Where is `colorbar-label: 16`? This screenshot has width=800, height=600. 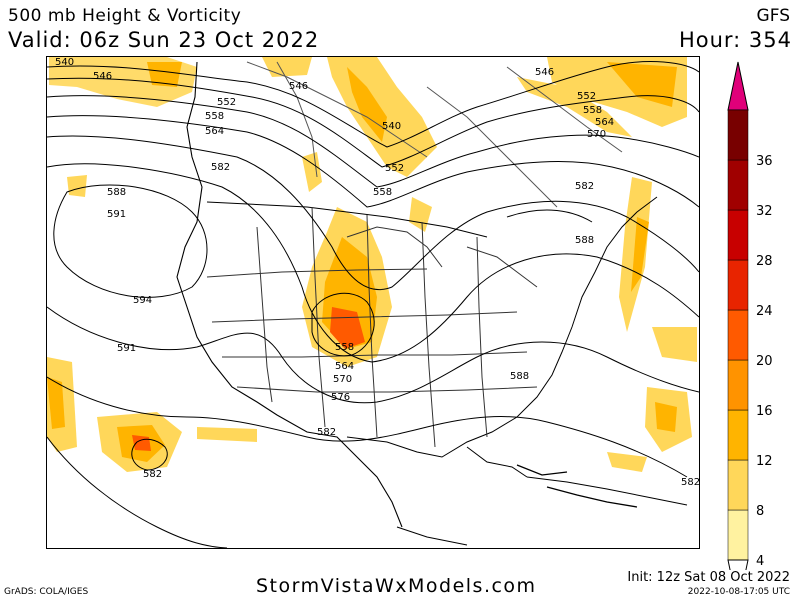 colorbar-label: 16 is located at coordinates (764, 411).